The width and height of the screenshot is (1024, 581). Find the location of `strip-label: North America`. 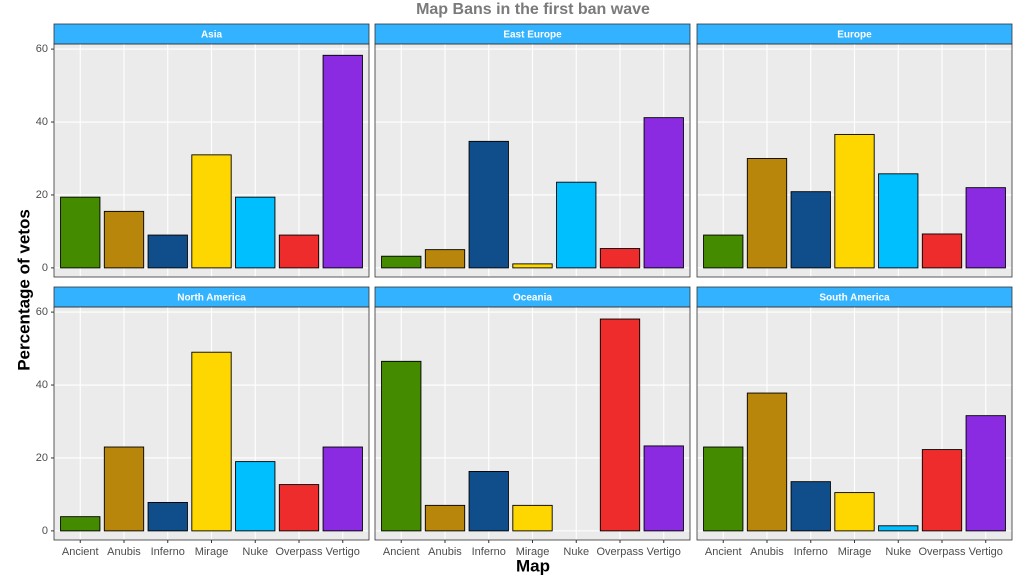

strip-label: North America is located at coordinates (211, 298).